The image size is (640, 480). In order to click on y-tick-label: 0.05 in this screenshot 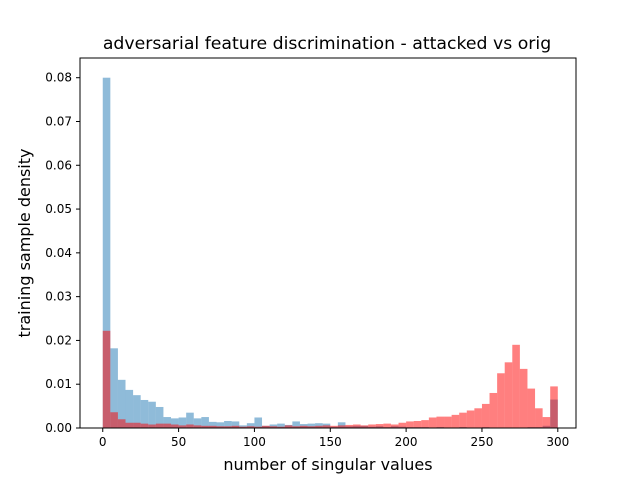, I will do `click(58, 209)`.